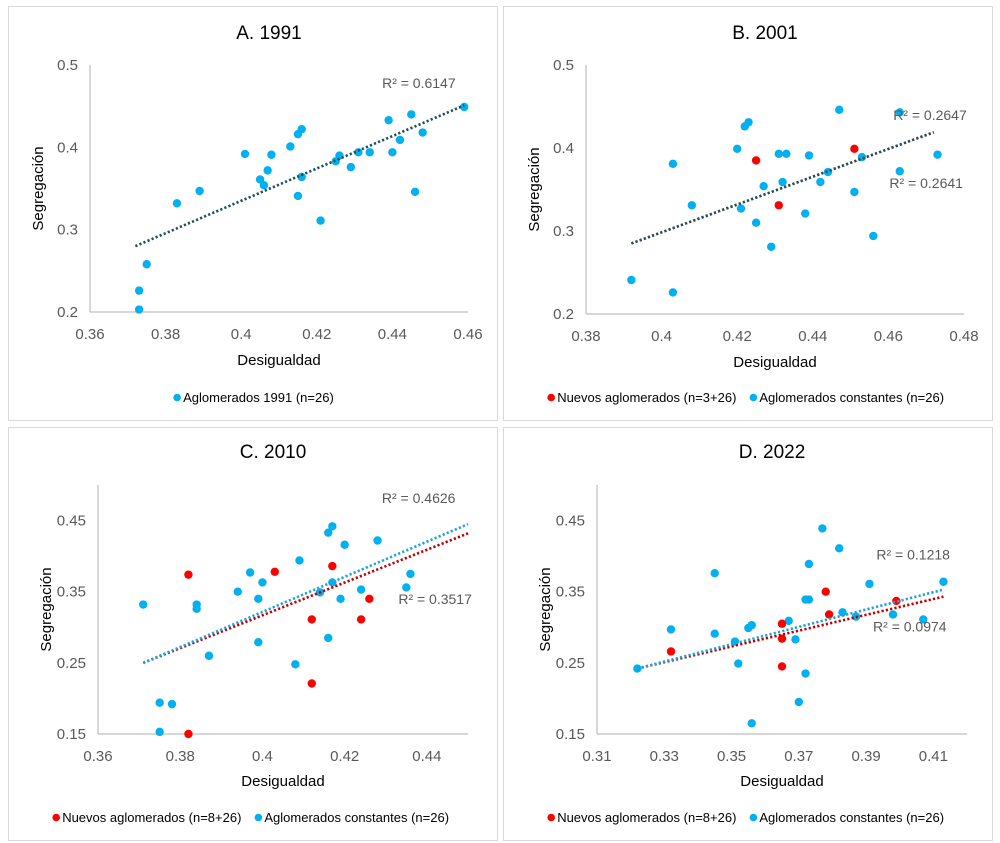 This screenshot has width=1000, height=843. What do you see at coordinates (467, 334) in the screenshot?
I see `x-tick-label: 0.46` at bounding box center [467, 334].